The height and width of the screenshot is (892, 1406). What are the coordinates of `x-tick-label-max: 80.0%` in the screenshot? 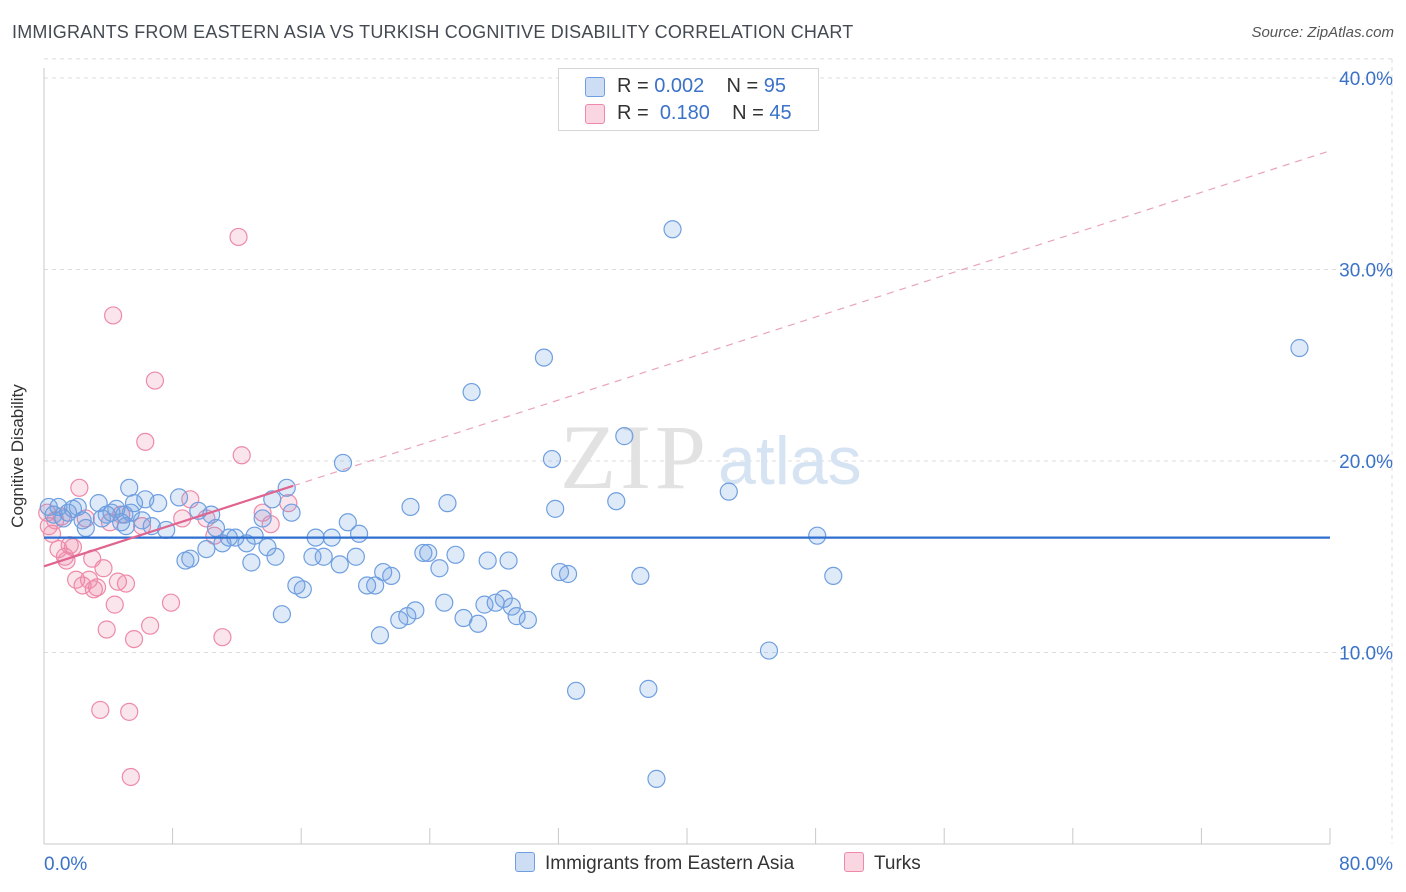 It's located at (1366, 864).